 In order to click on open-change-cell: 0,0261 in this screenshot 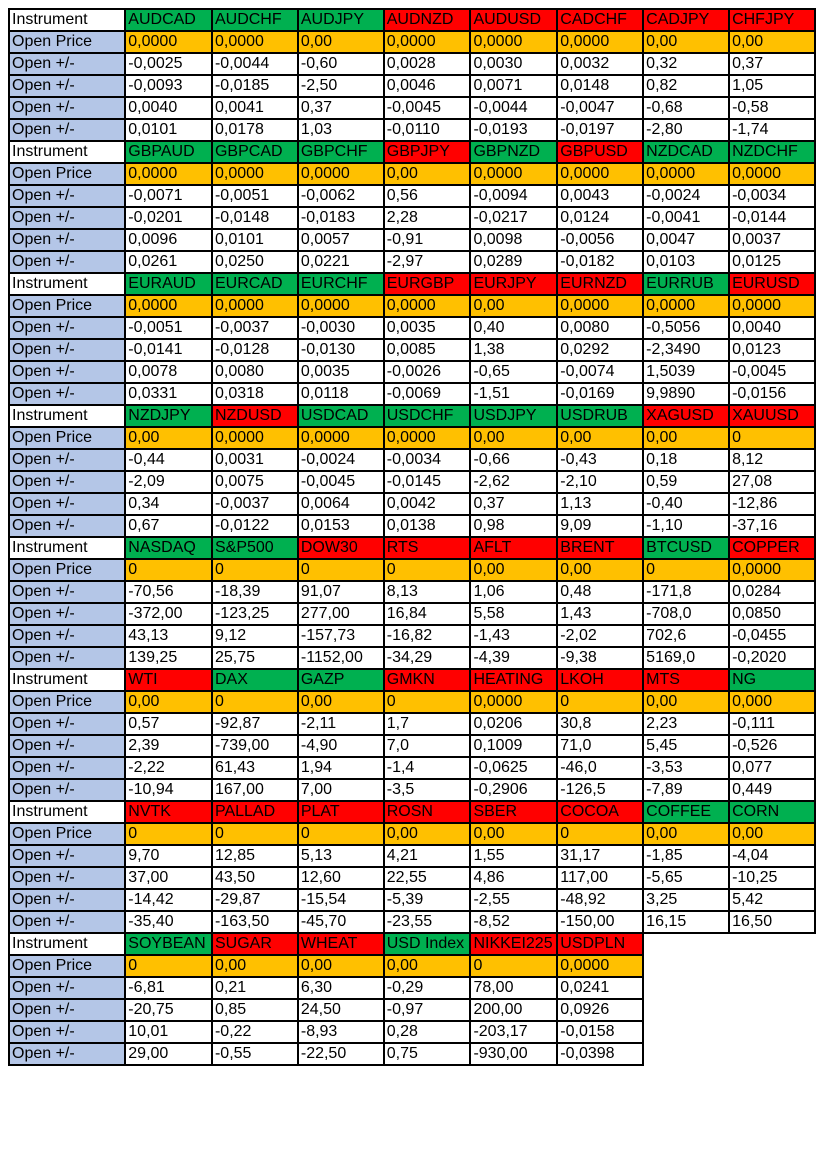, I will do `click(168, 262)`.